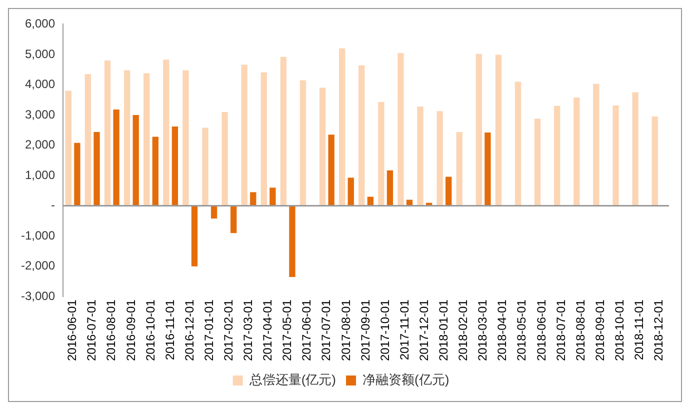 This screenshot has height=410, width=690. Describe the element at coordinates (307, 330) in the screenshot. I see `x-tick-label: 2017-06-01` at that location.